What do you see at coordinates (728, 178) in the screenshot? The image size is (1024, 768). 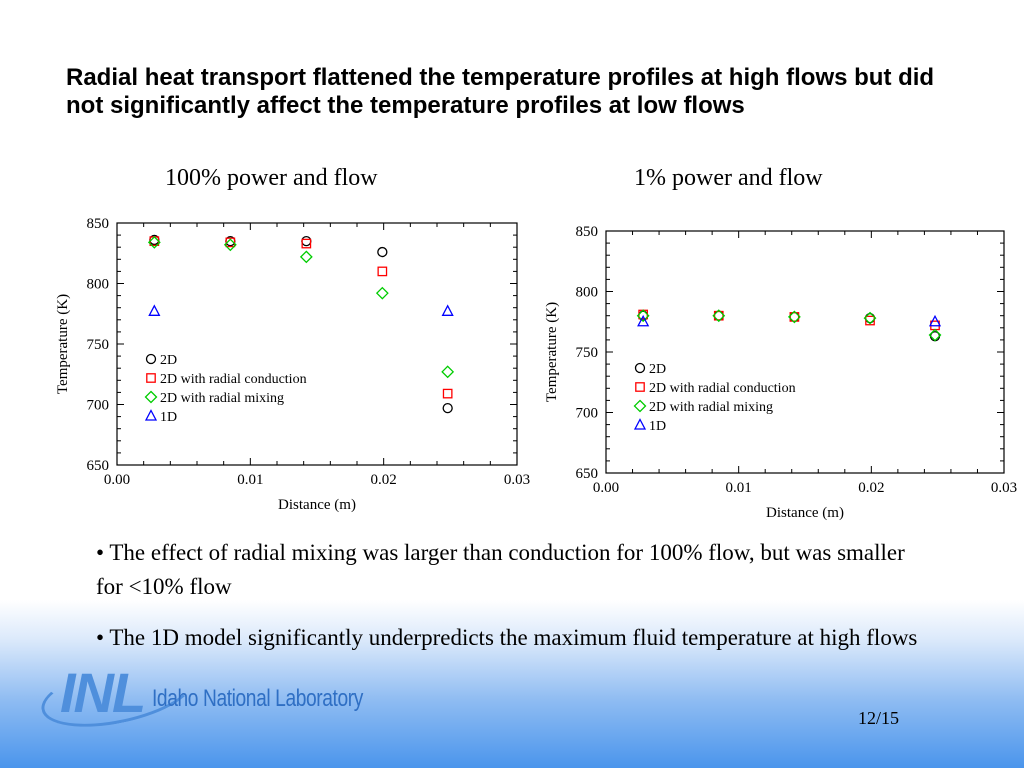 I see `chart-caption-low-power: 1% power and flow` at bounding box center [728, 178].